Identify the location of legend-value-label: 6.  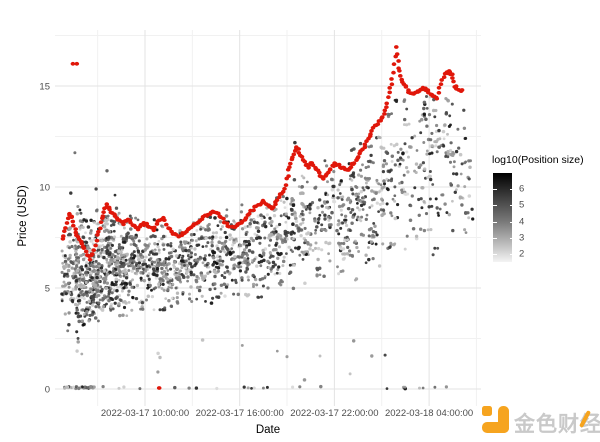
(522, 189).